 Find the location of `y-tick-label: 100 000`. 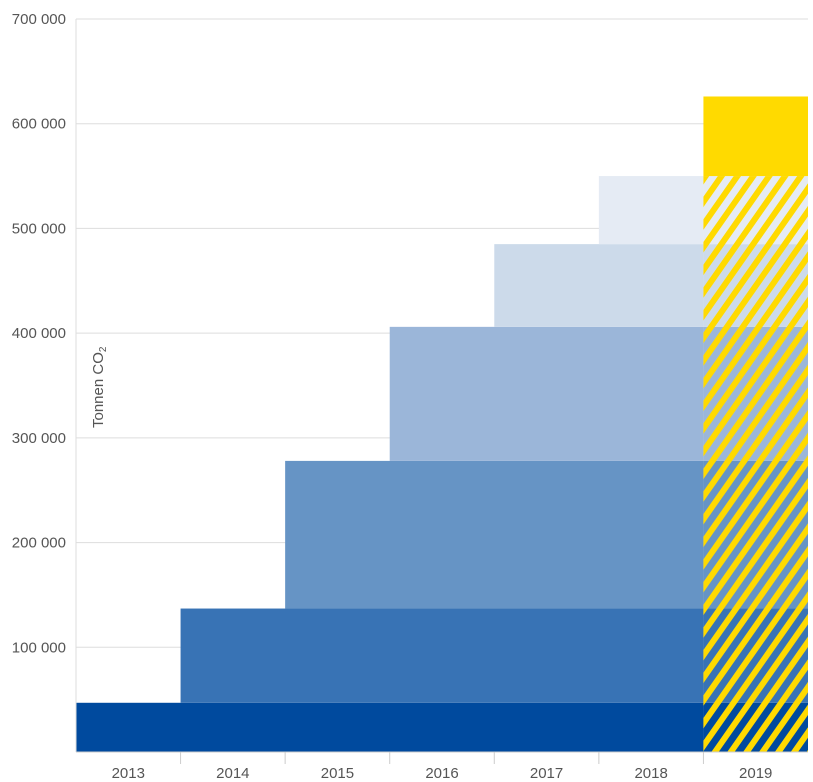

y-tick-label: 100 000 is located at coordinates (39, 647).